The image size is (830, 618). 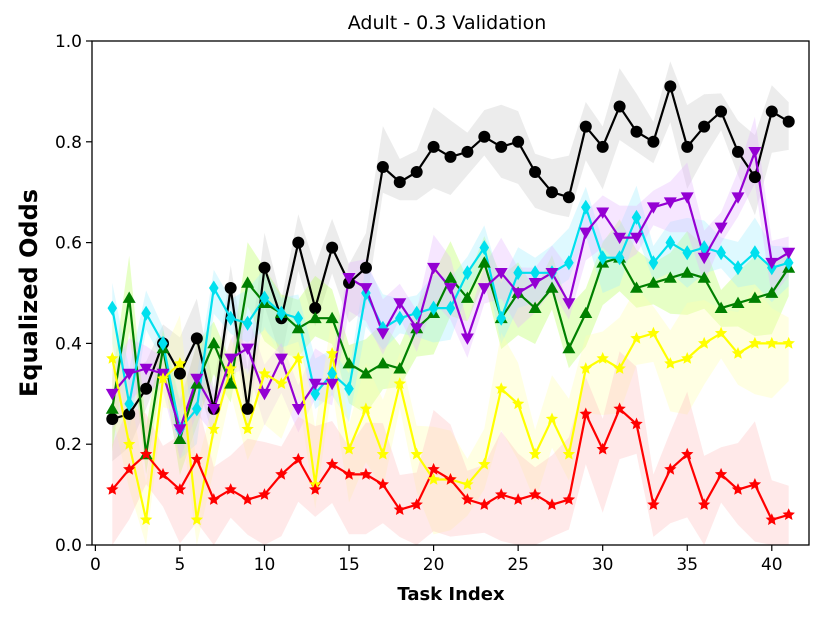 What do you see at coordinates (68, 344) in the screenshot?
I see `y-tick-label: 0.4` at bounding box center [68, 344].